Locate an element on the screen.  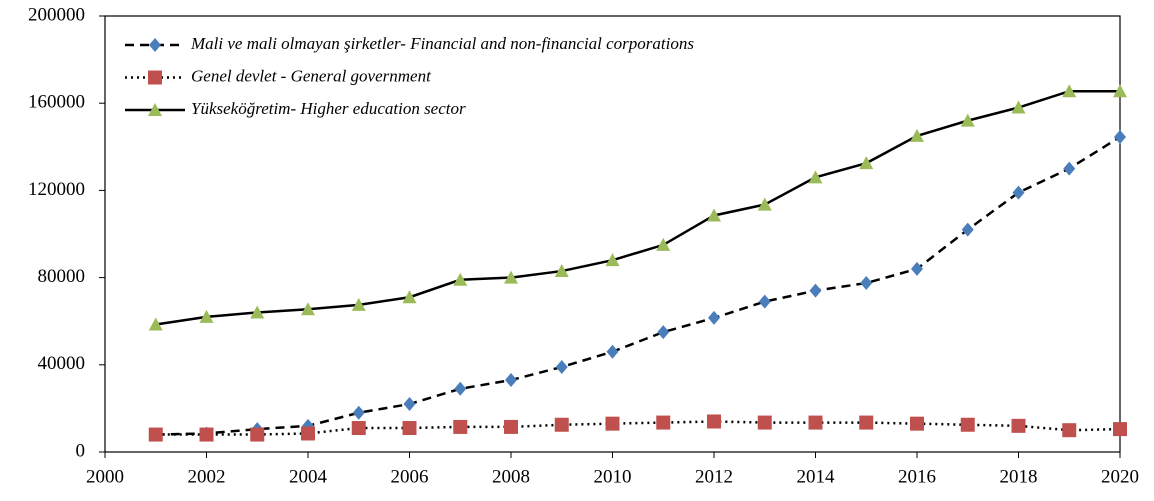
y-tick-label: 160000 is located at coordinates (56, 102).